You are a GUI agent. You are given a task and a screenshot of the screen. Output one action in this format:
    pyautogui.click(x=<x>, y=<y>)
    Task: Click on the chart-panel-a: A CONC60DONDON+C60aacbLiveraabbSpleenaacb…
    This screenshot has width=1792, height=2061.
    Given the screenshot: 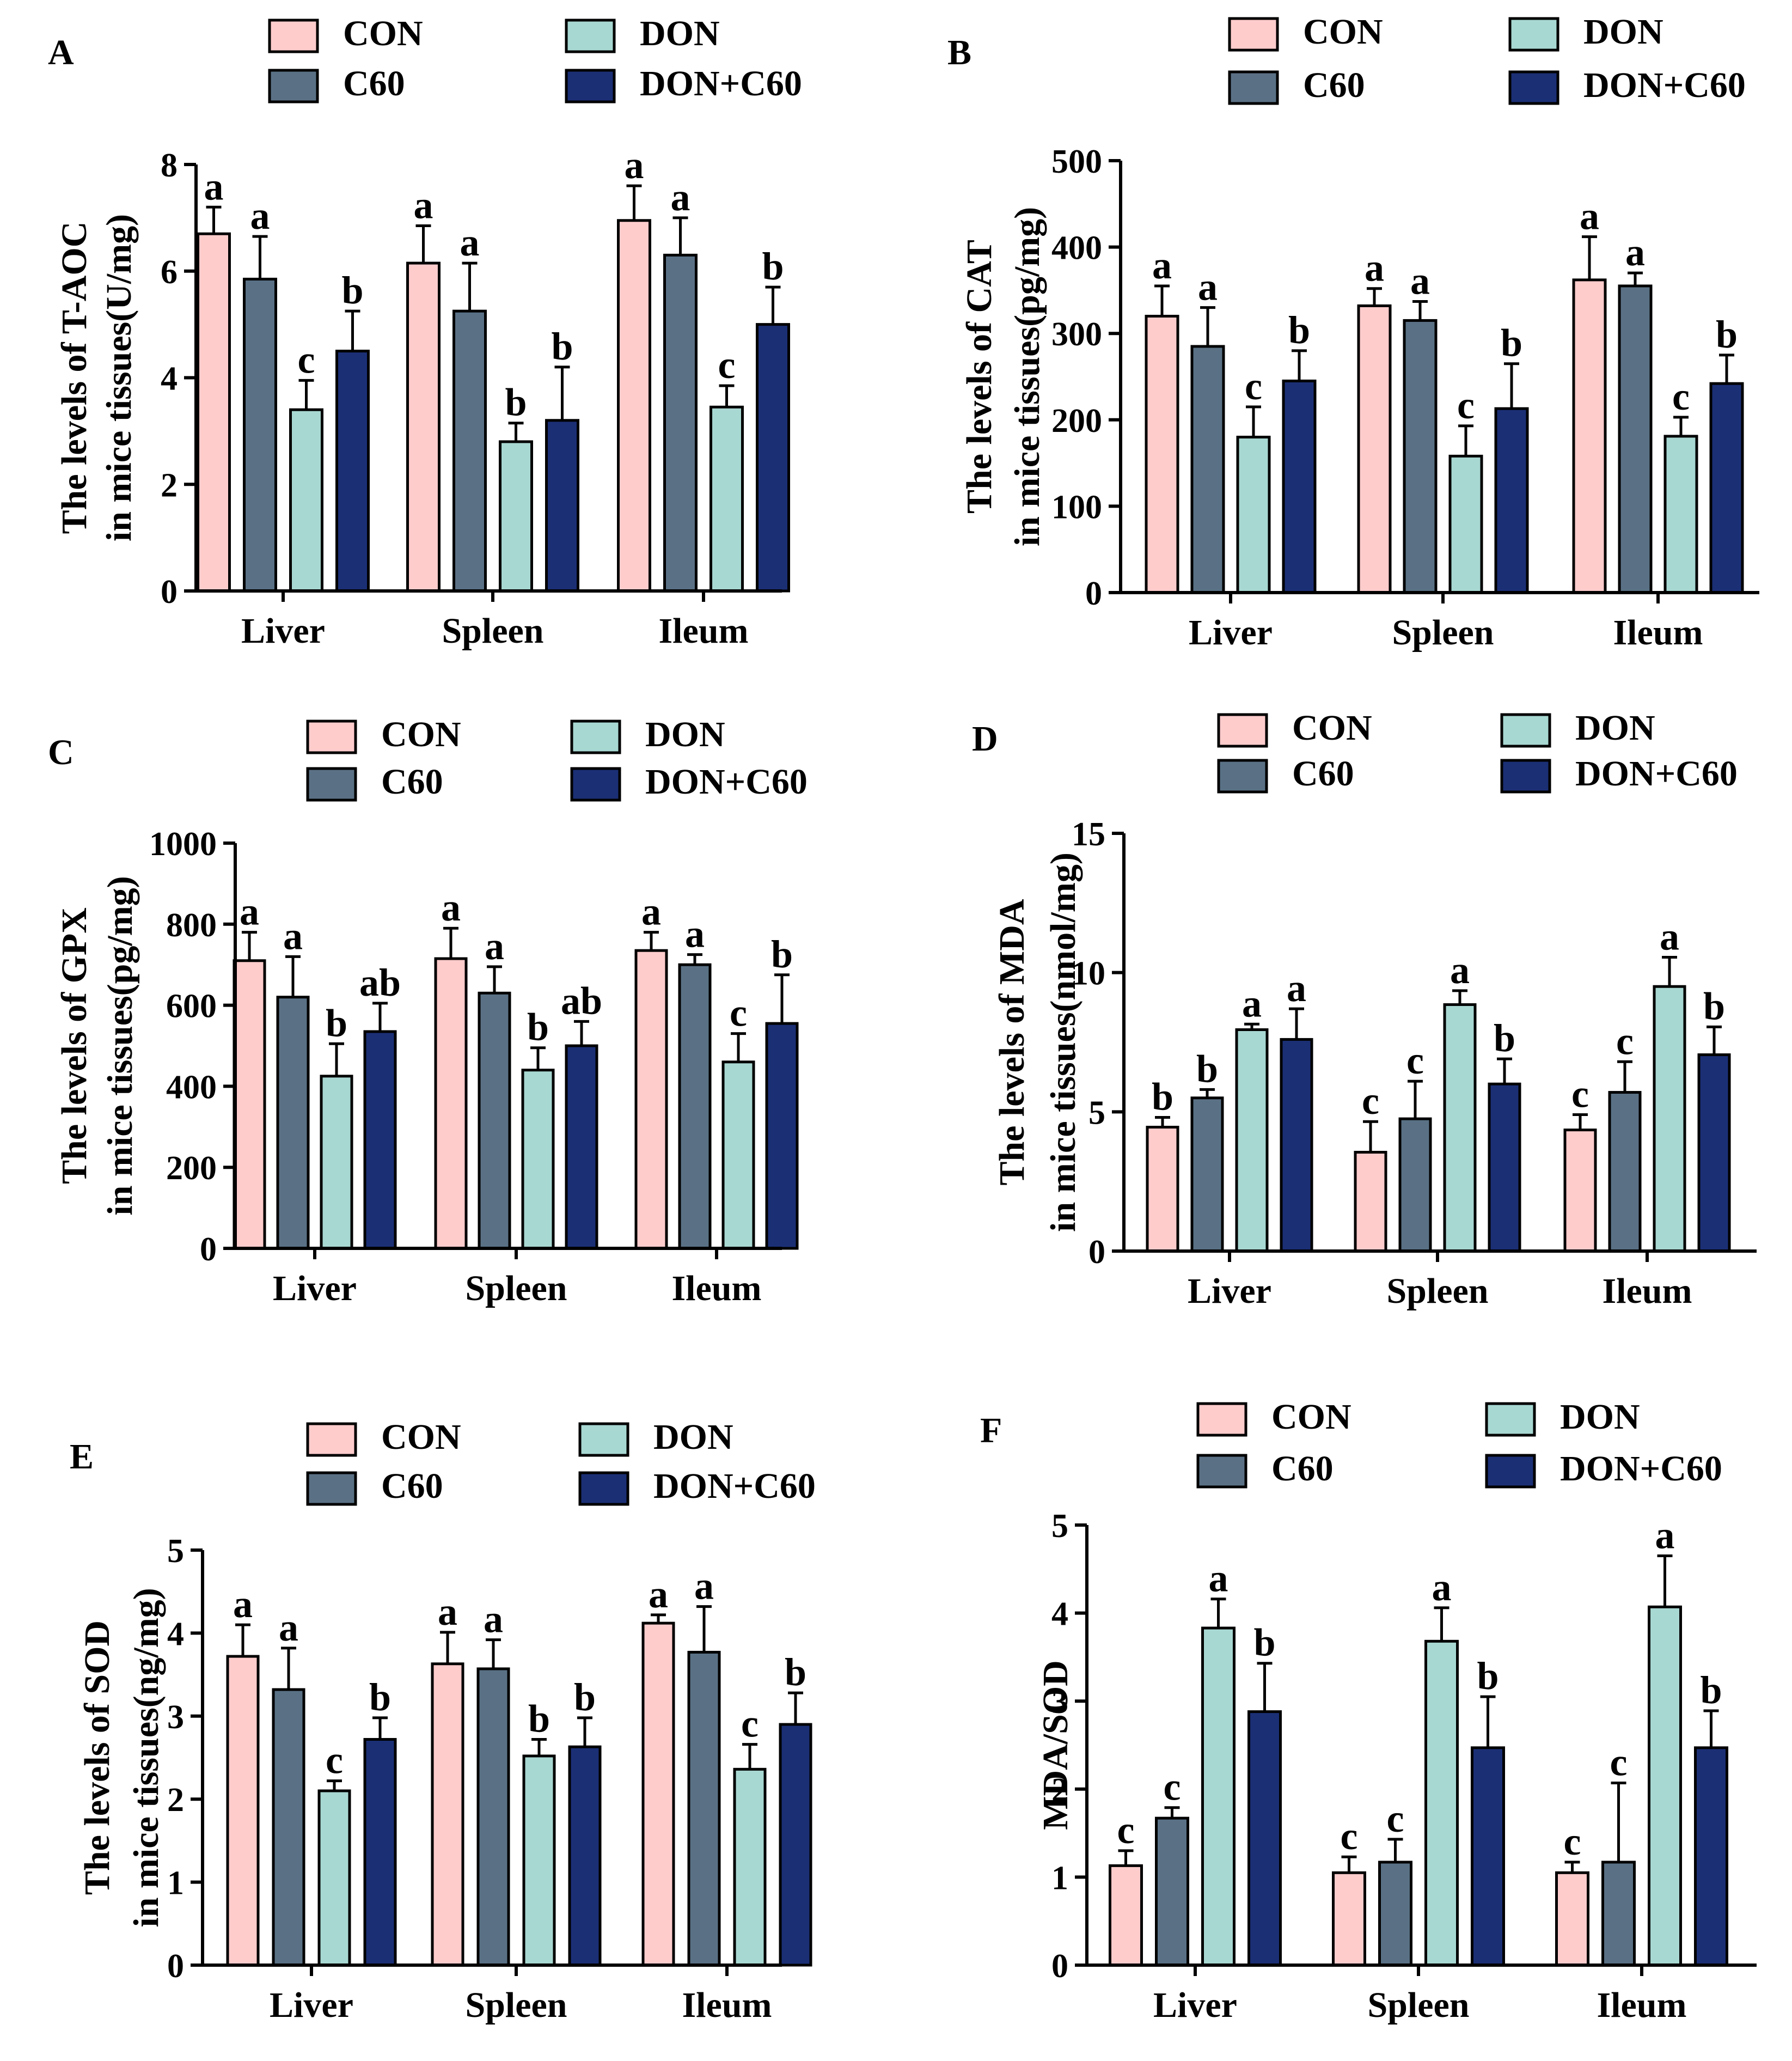 What is the action you would take?
    pyautogui.click(x=425, y=332)
    